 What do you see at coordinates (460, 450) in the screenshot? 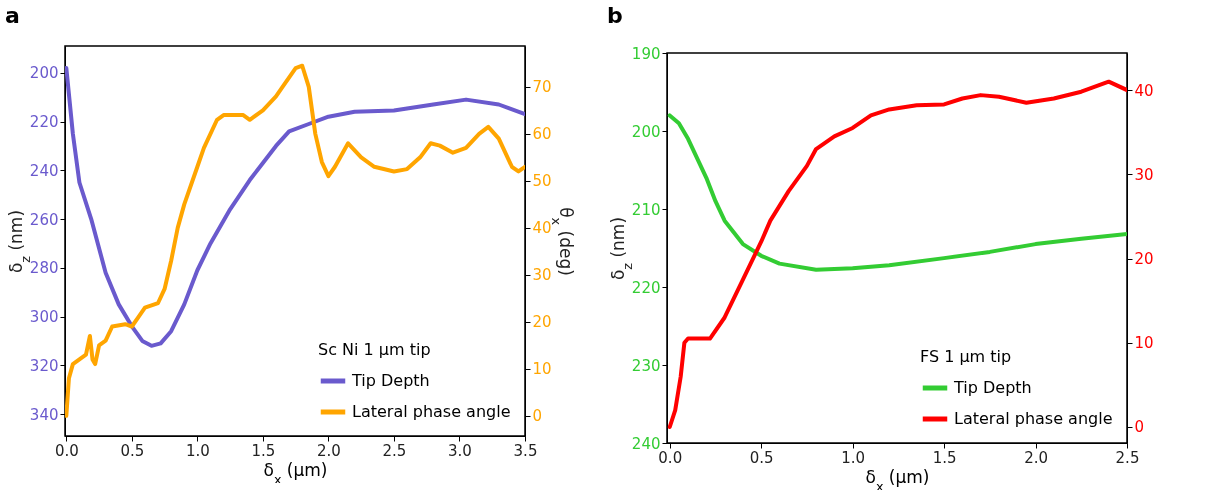
I see `x-tick-label: 3.0` at bounding box center [460, 450].